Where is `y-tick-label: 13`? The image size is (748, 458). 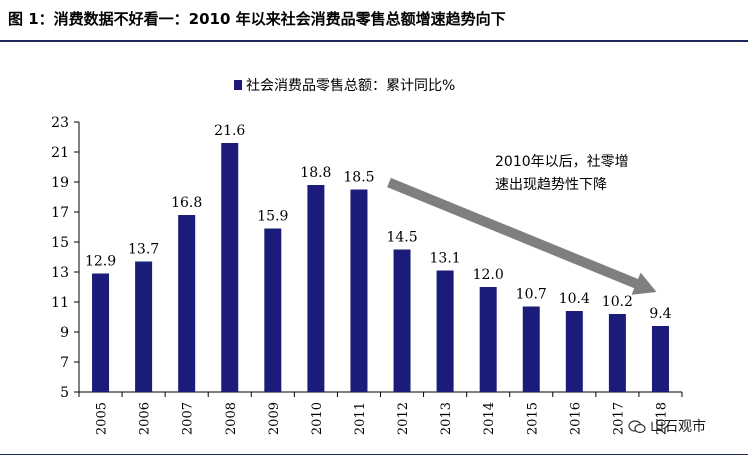 y-tick-label: 13 is located at coordinates (60, 273).